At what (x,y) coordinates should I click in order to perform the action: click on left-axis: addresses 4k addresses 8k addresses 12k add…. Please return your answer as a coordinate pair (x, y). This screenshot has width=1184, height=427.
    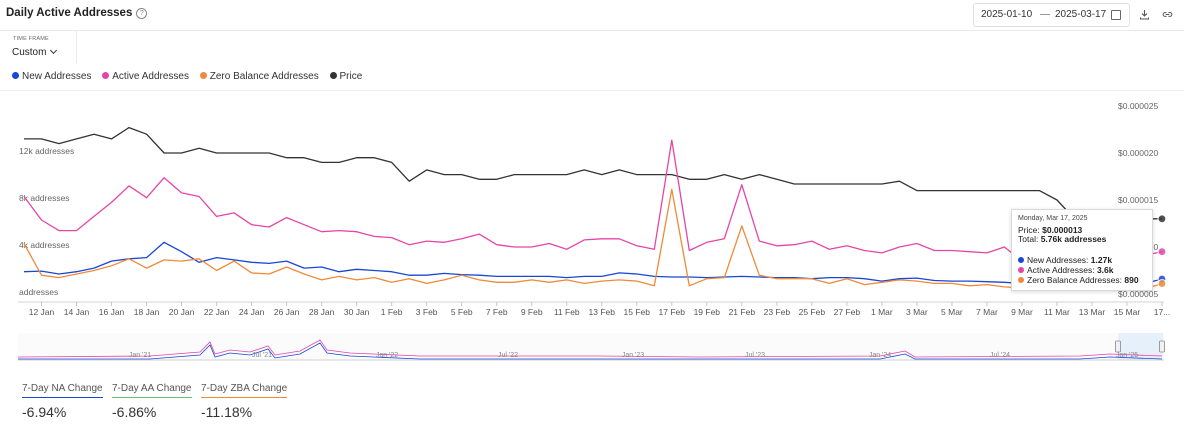
    Looking at the image, I should click on (46, 221).